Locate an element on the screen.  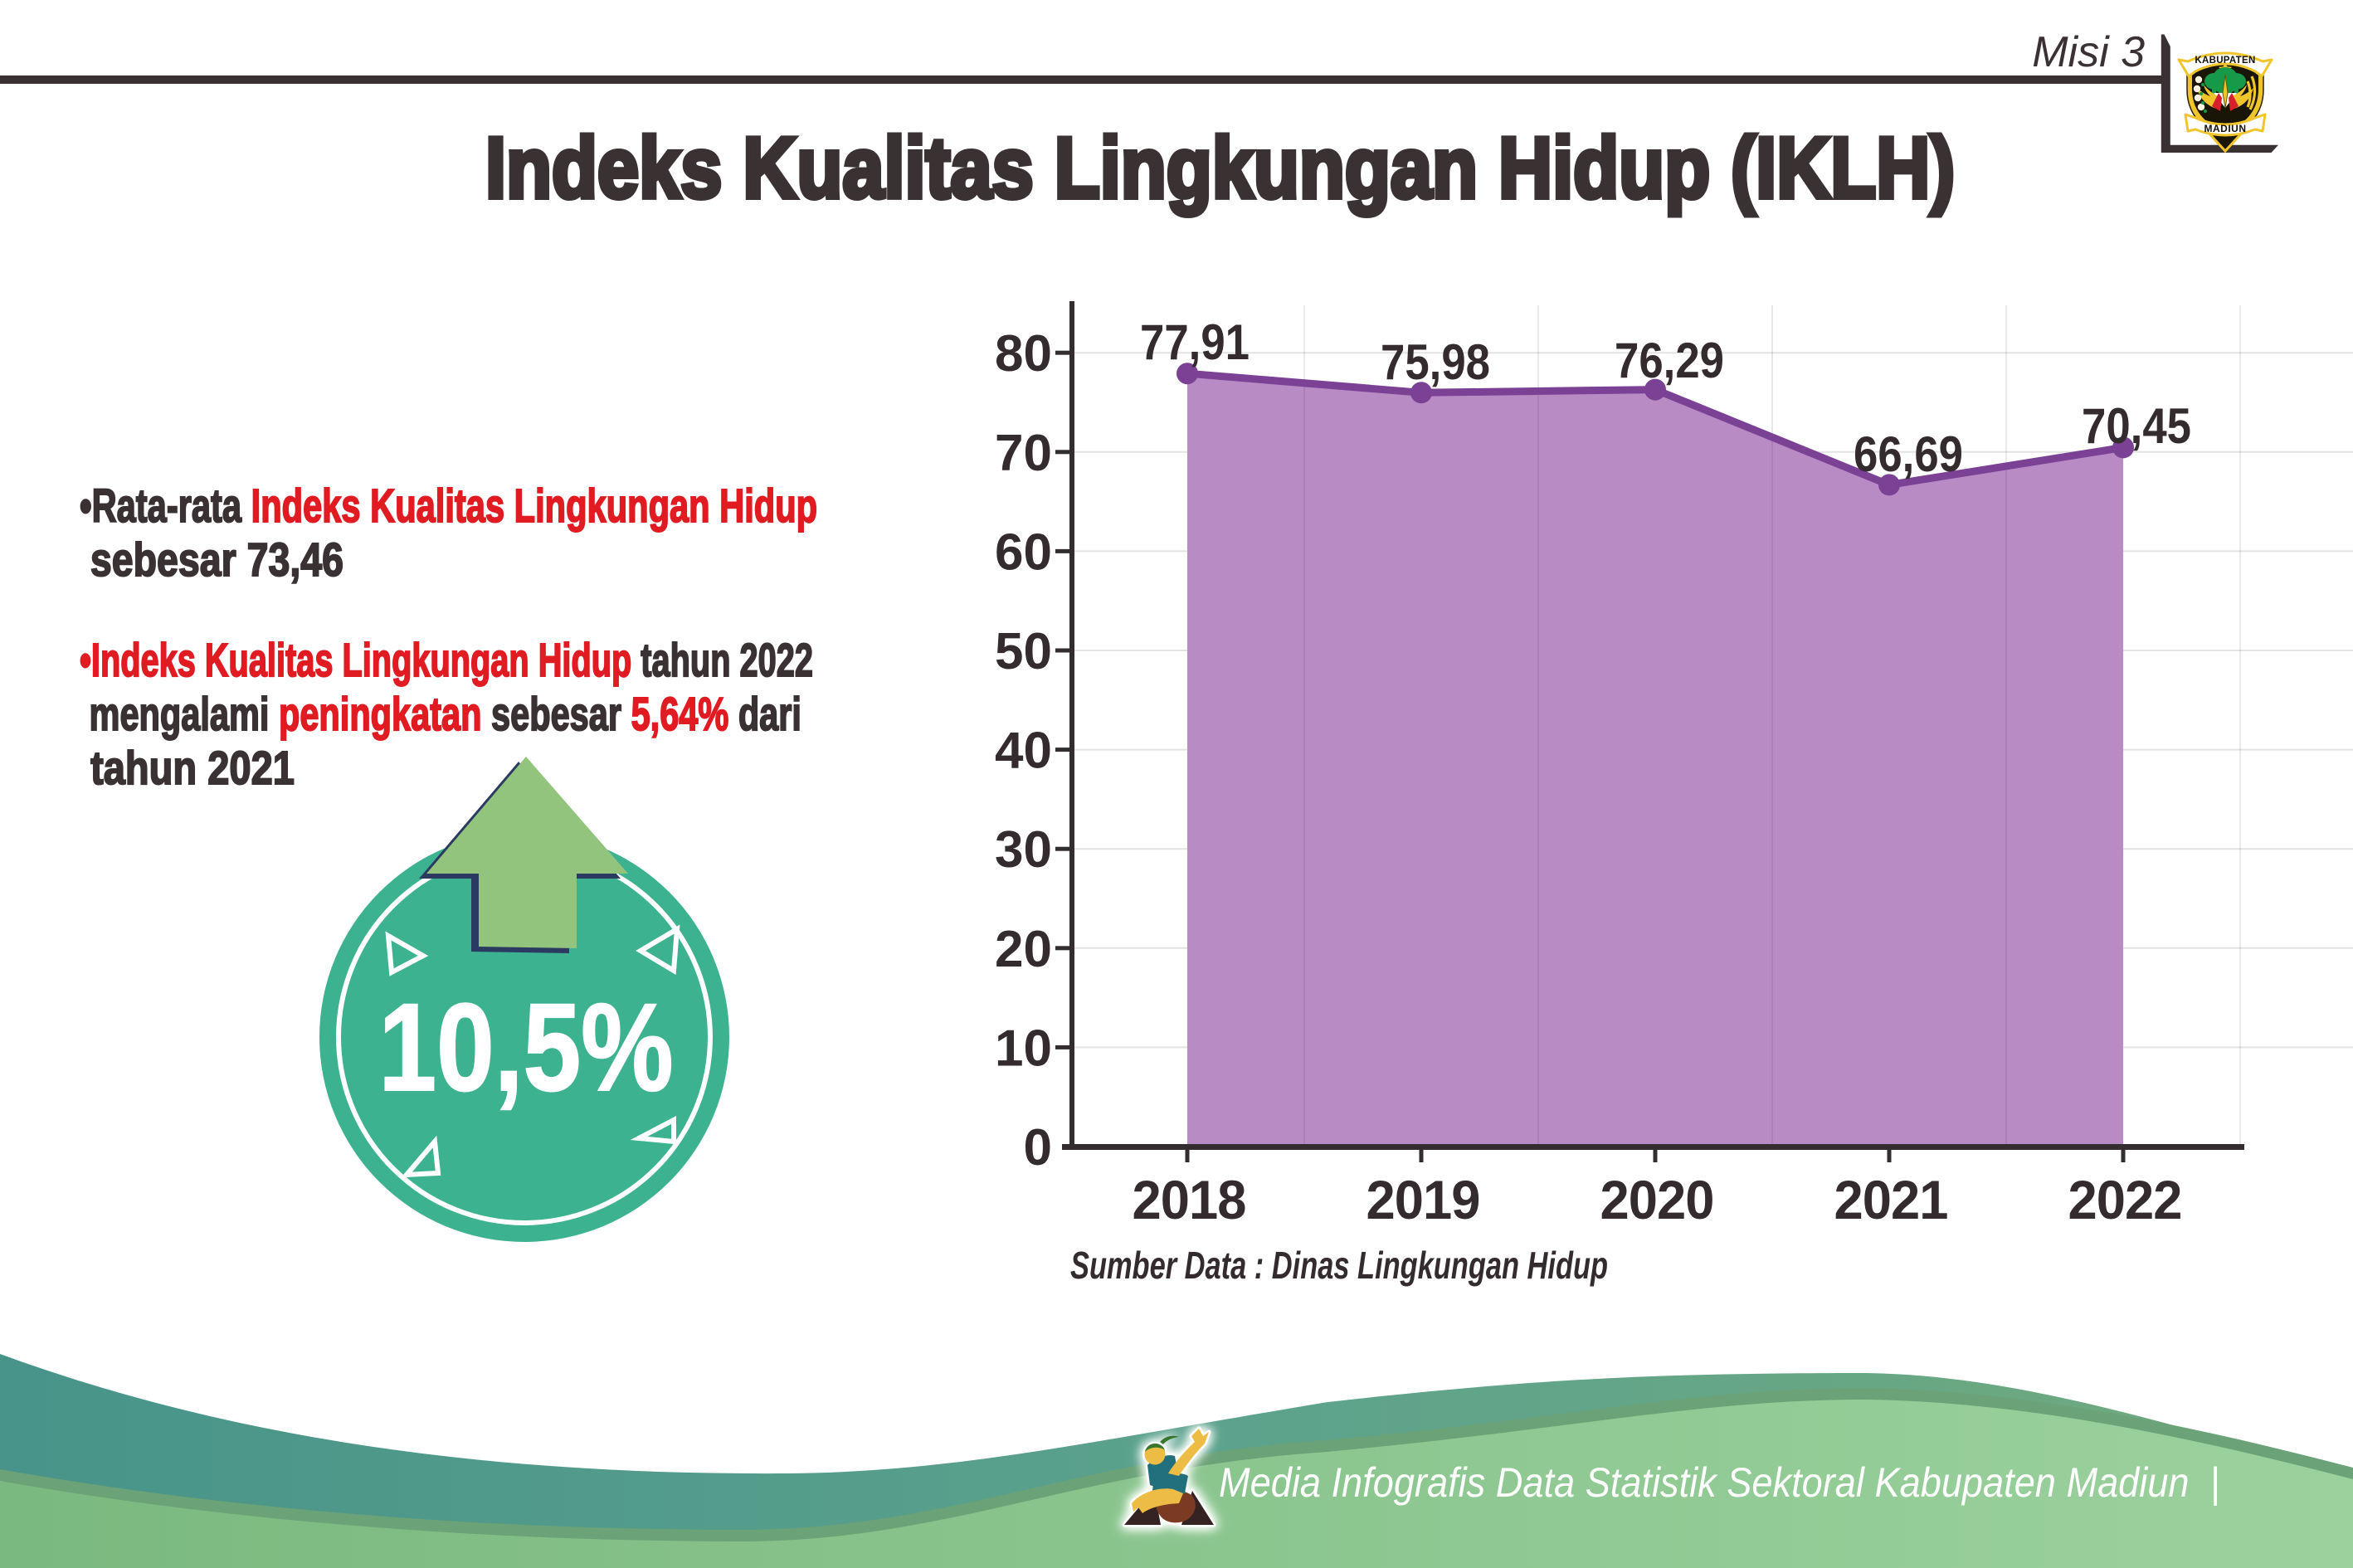
svg-text: 80 is located at coordinates (1023, 353).